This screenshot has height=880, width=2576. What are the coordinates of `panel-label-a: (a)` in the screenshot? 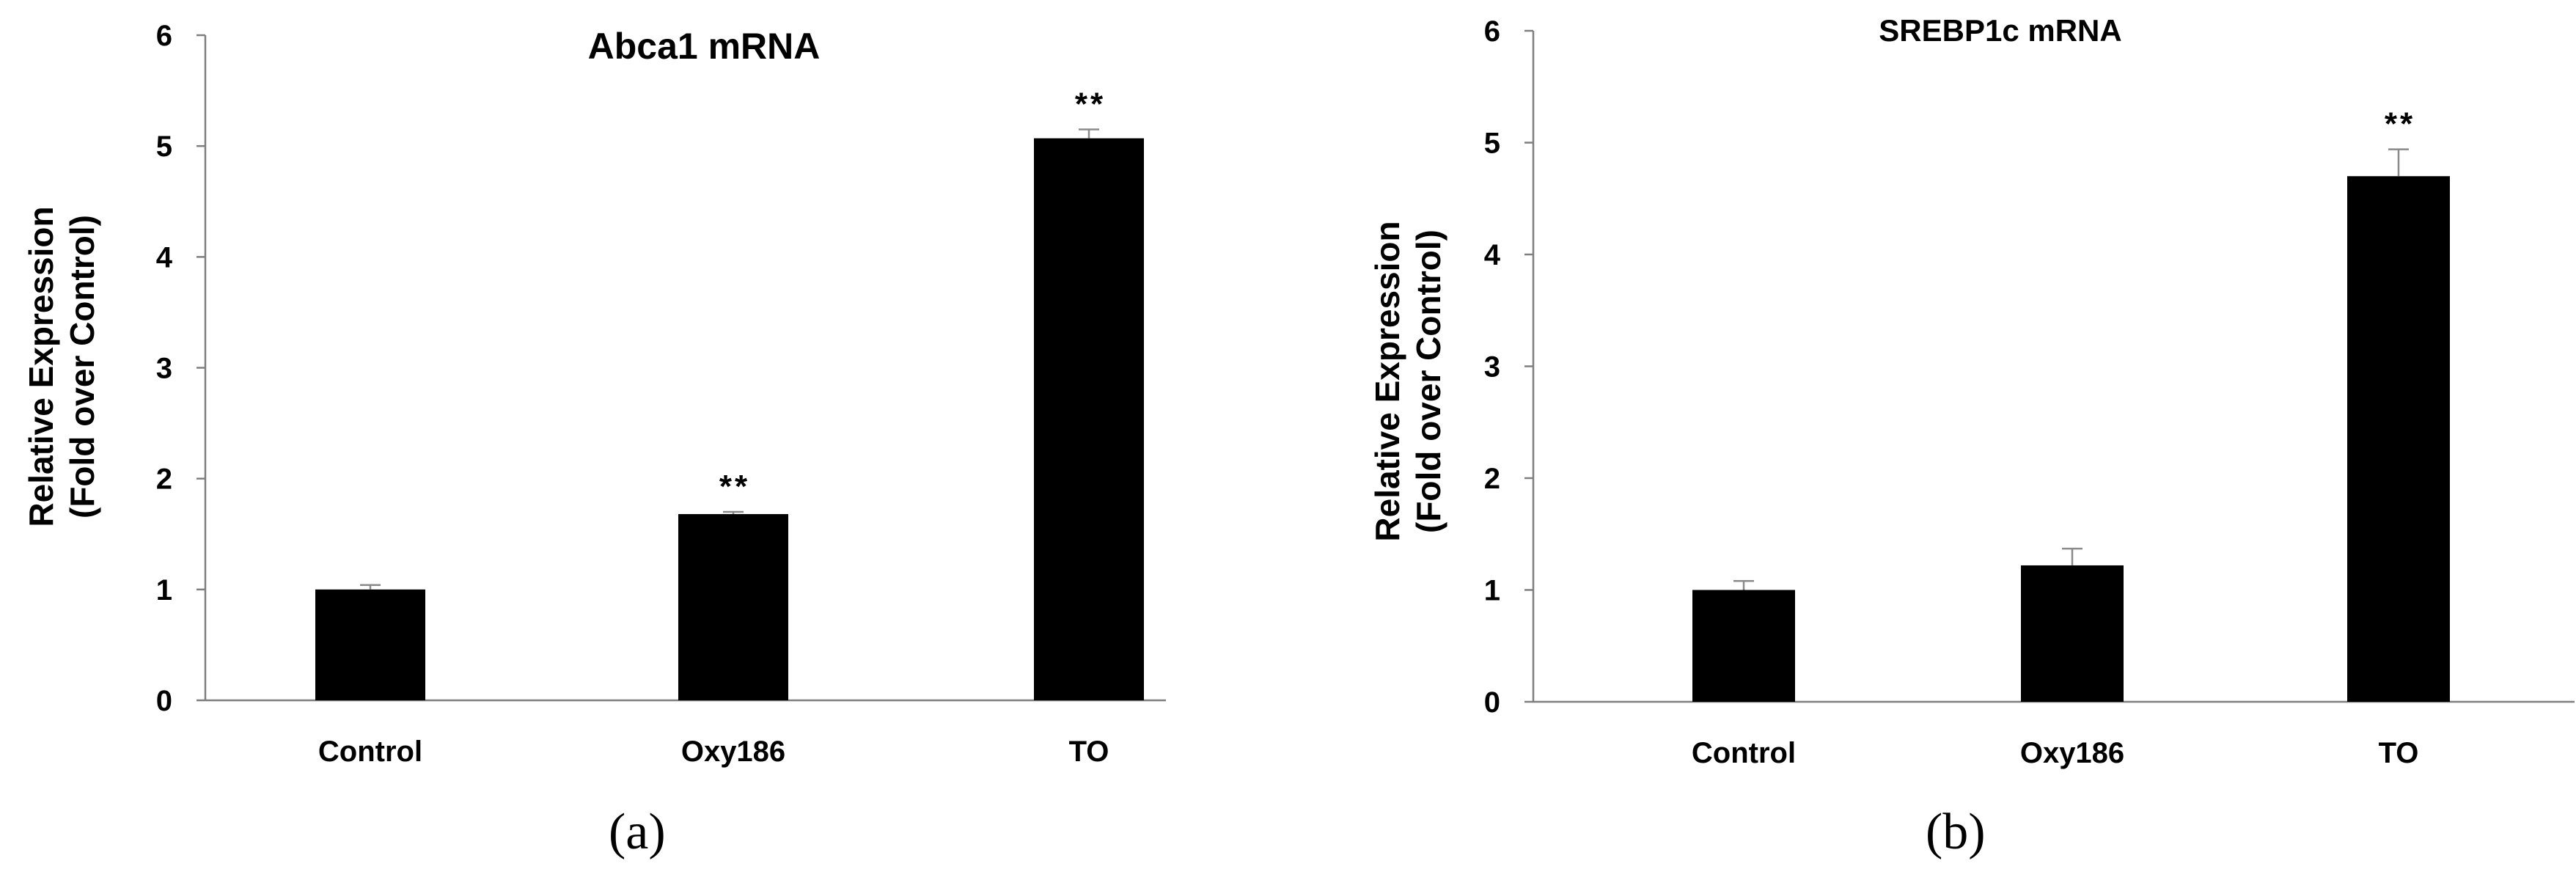 It's located at (637, 832).